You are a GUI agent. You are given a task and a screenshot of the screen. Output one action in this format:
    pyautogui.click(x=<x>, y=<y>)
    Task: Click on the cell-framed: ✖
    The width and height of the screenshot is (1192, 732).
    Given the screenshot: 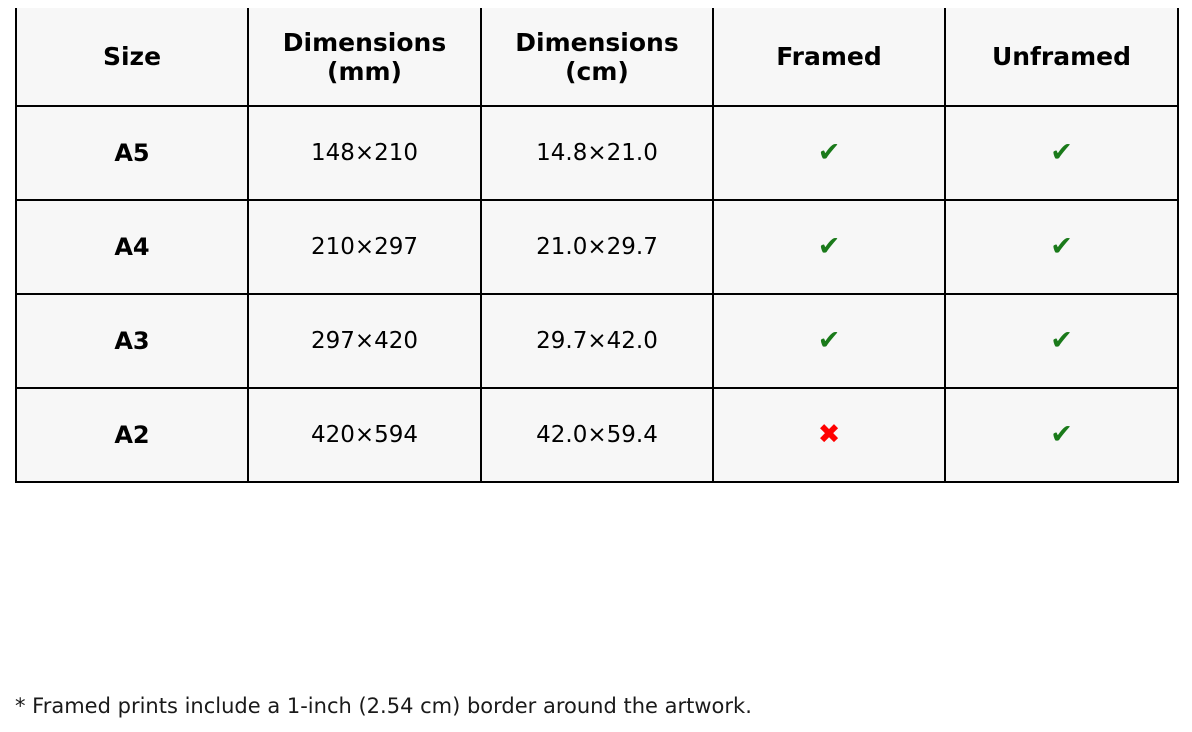 What is the action you would take?
    pyautogui.click(x=829, y=435)
    